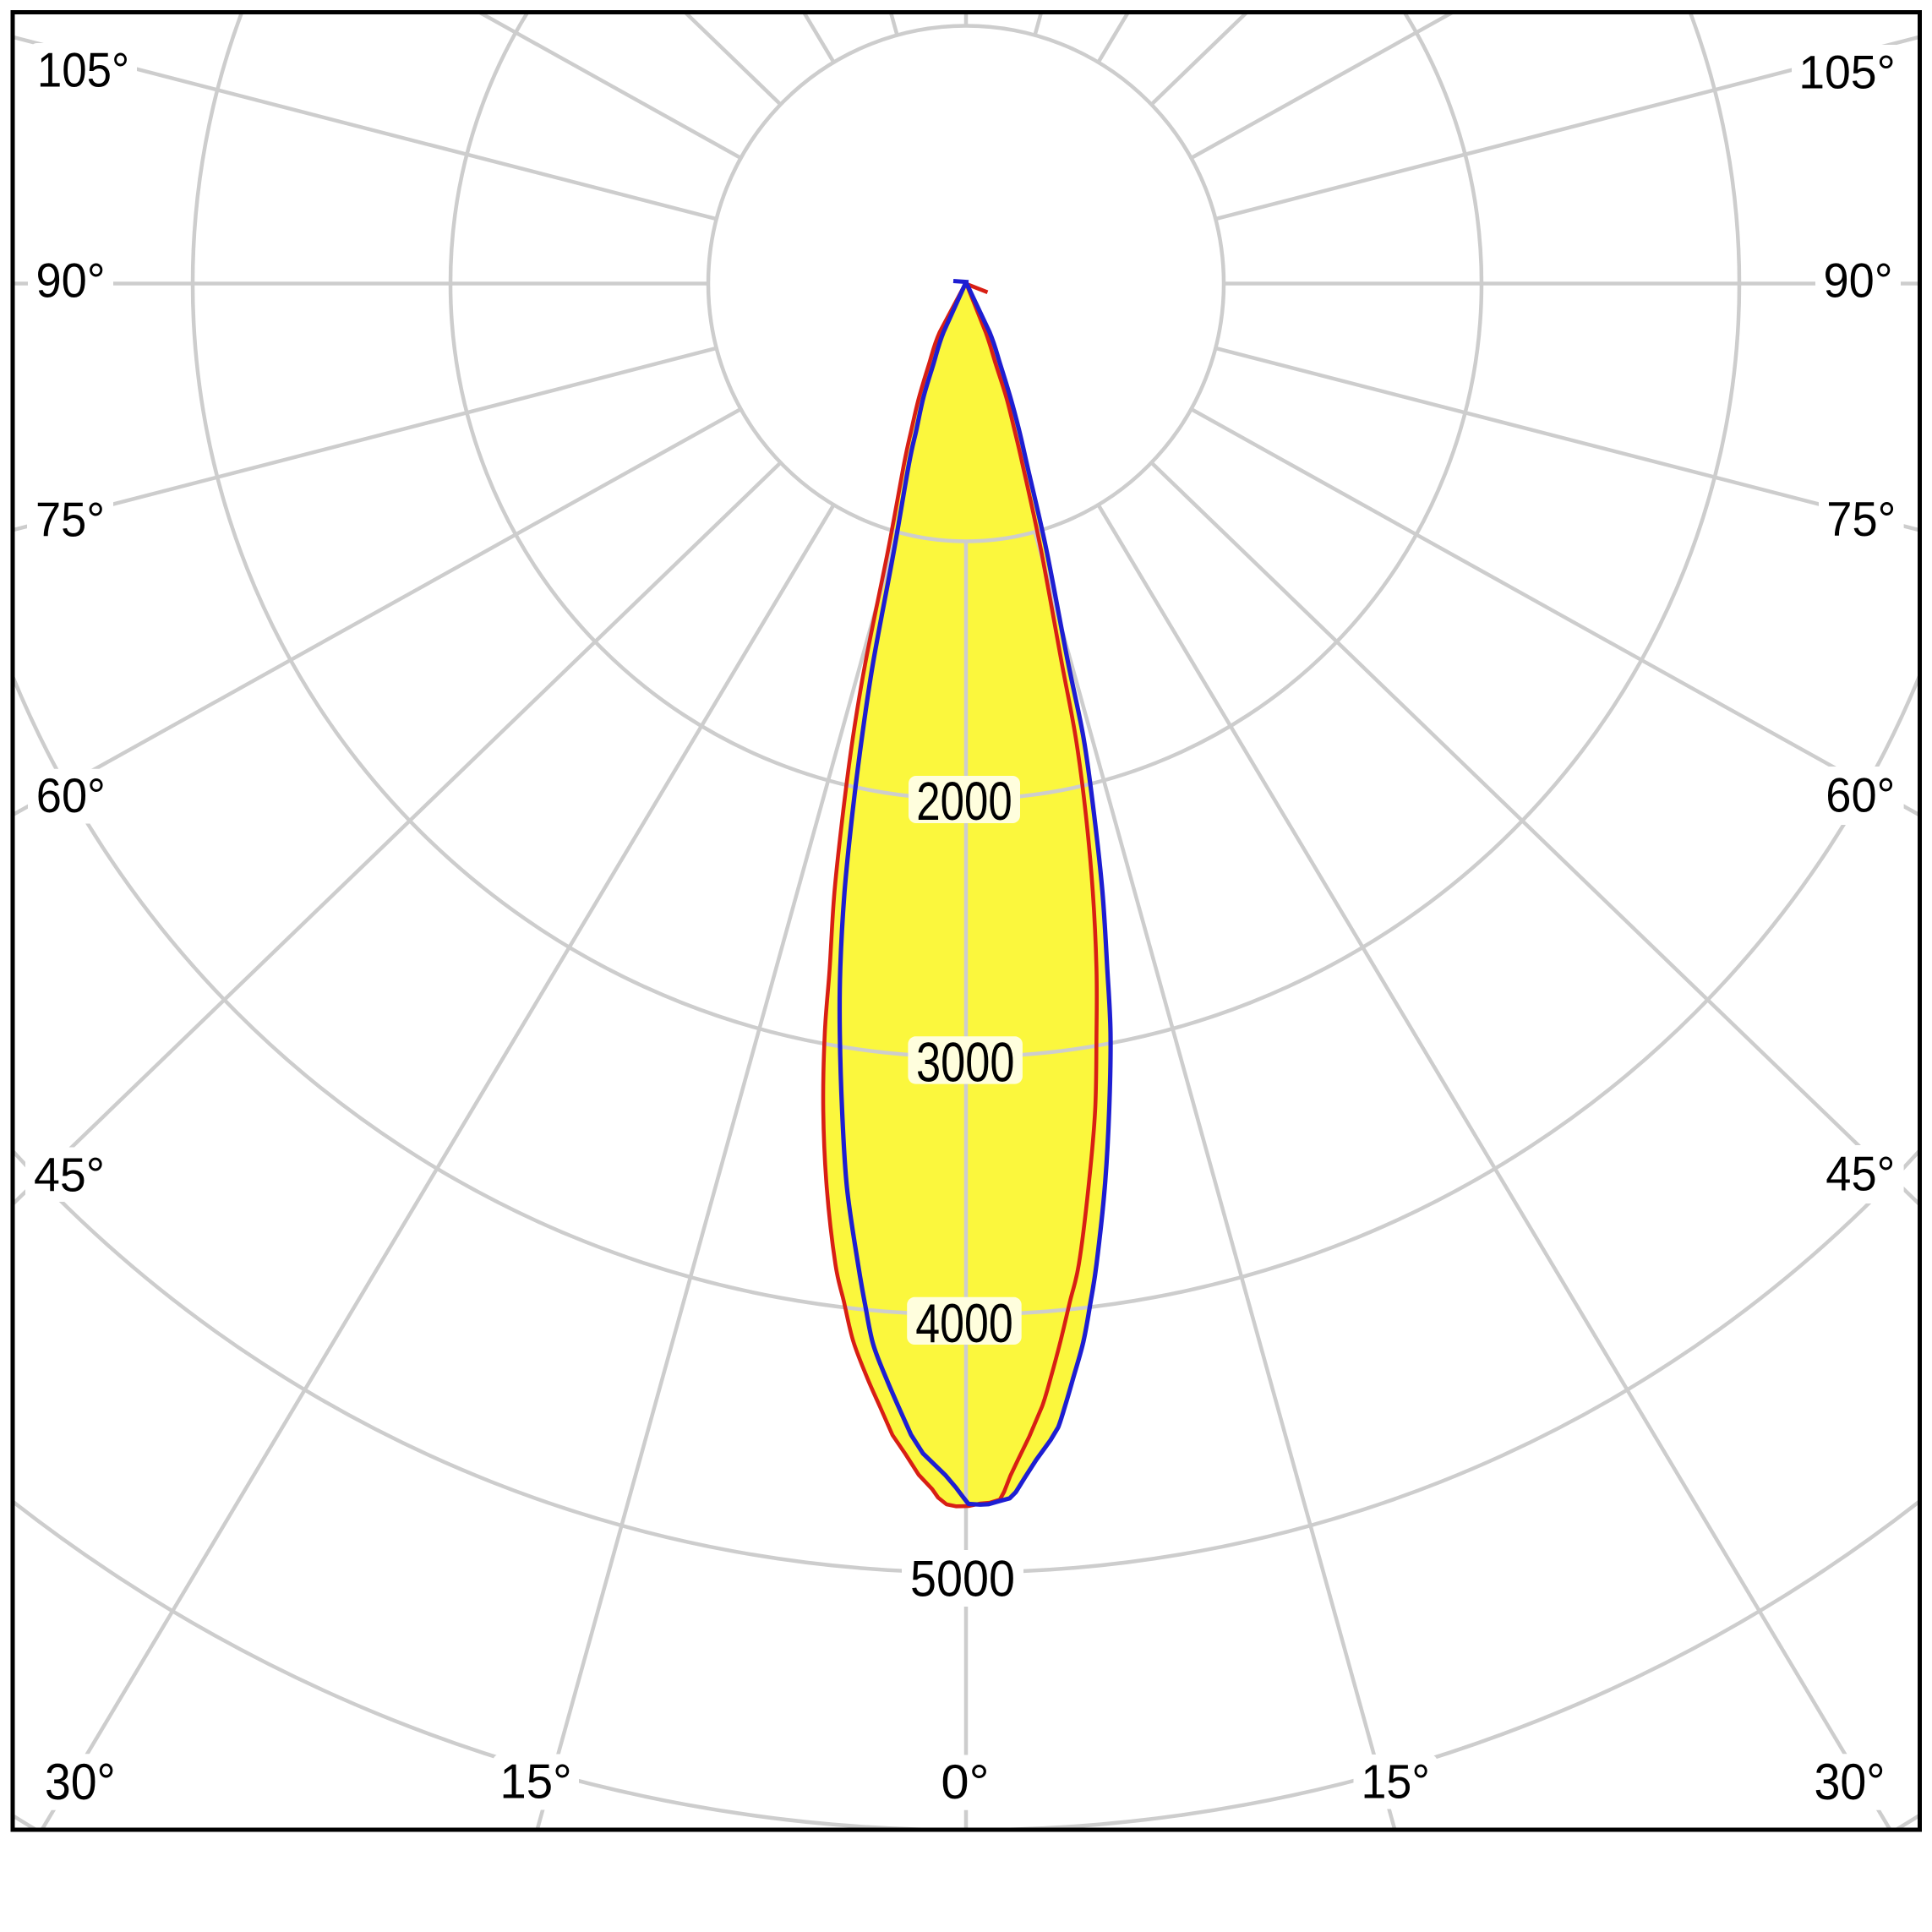  Describe the element at coordinates (965, 1782) in the screenshot. I see `svg-text: 0°` at that location.